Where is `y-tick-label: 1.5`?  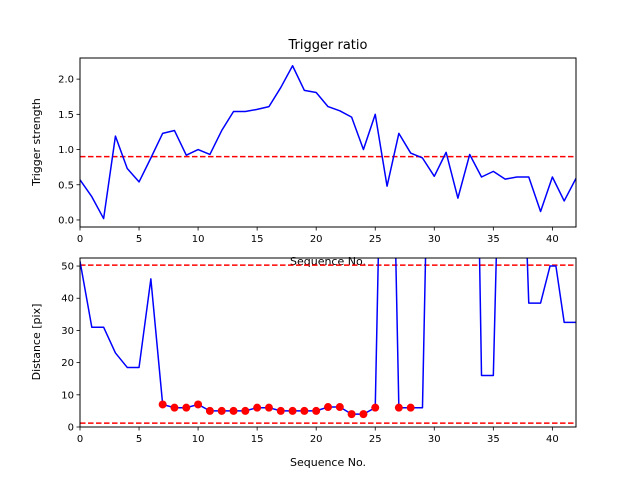
y-tick-label: 1.5 is located at coordinates (66, 115).